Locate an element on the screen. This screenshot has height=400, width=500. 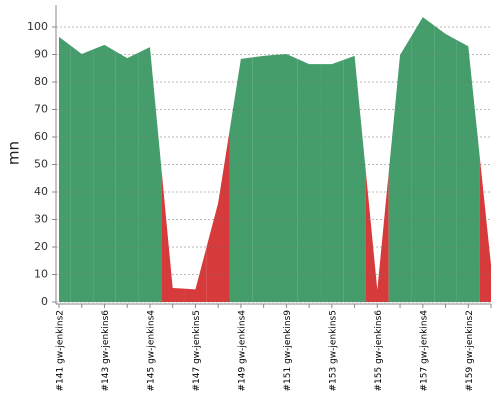
x-tick-label: #145 gw-jenkins4 is located at coordinates (151, 351).